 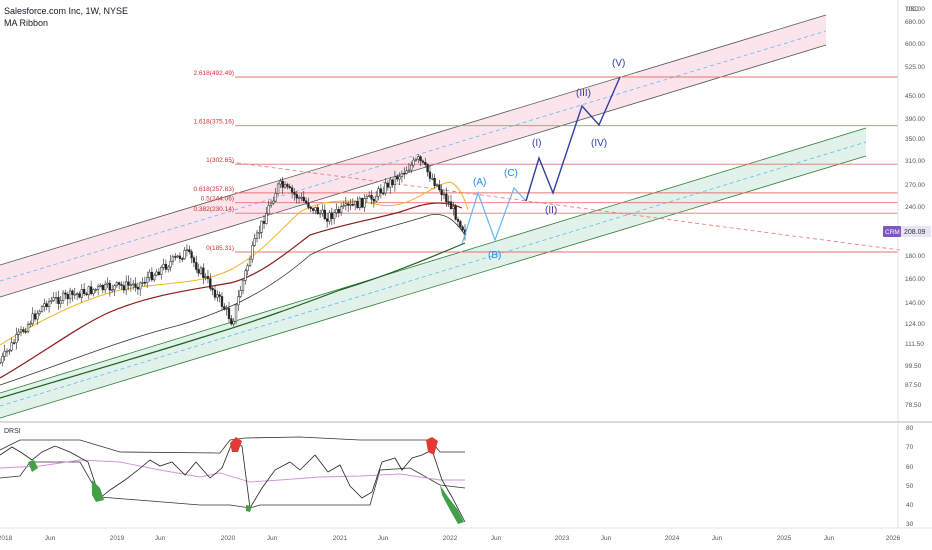 I want to click on impulse-wave-path, so click(x=573, y=139).